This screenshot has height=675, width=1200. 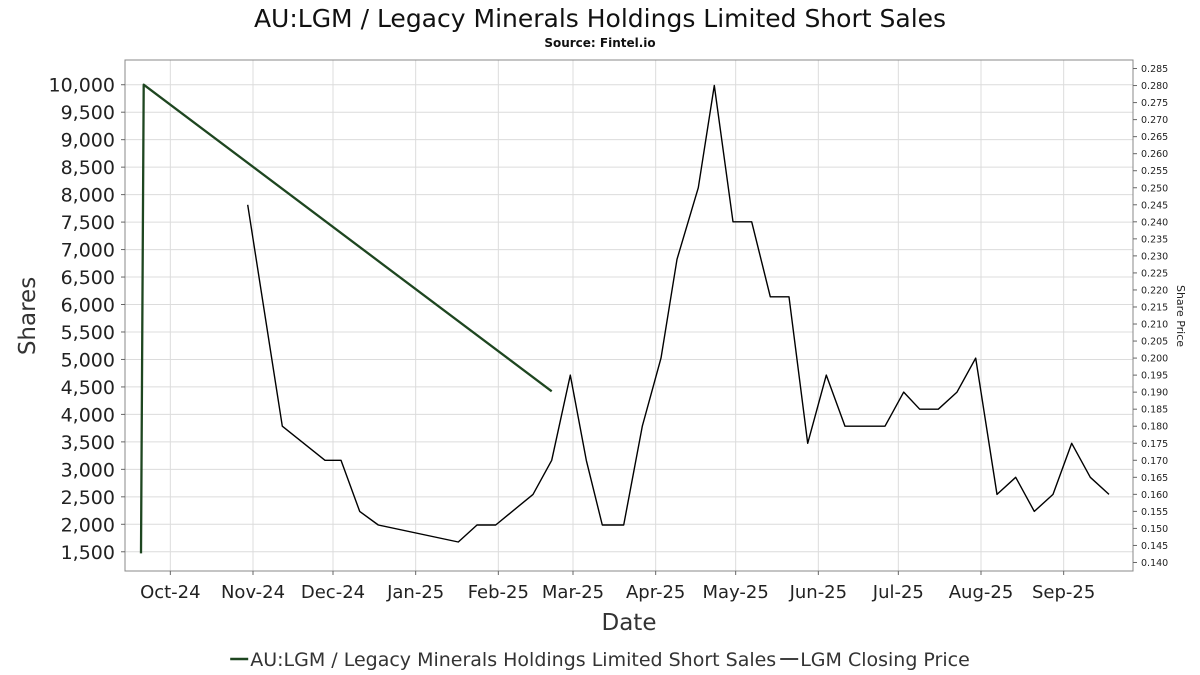 What do you see at coordinates (88, 415) in the screenshot?
I see `y-tick-label-left: 4,000` at bounding box center [88, 415].